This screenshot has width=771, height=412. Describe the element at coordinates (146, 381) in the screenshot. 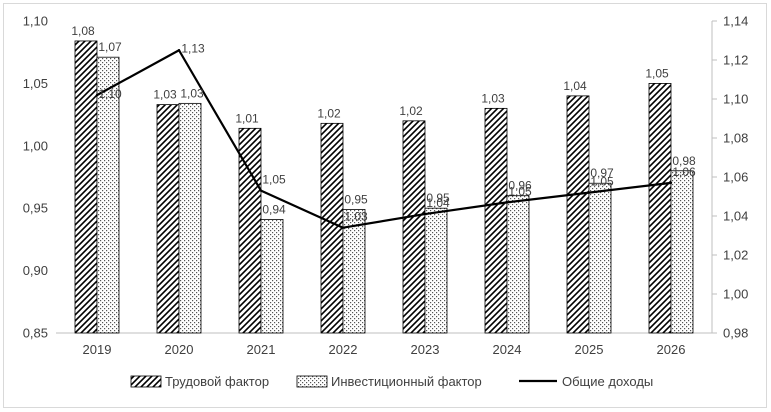

I see `legend-swatch-labor-factor` at that location.